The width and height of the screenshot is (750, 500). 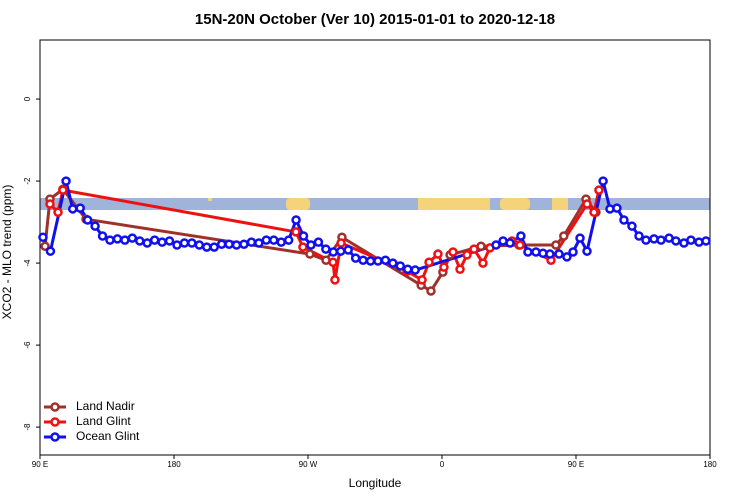 I want to click on x-tick-label: 0, so click(x=442, y=464).